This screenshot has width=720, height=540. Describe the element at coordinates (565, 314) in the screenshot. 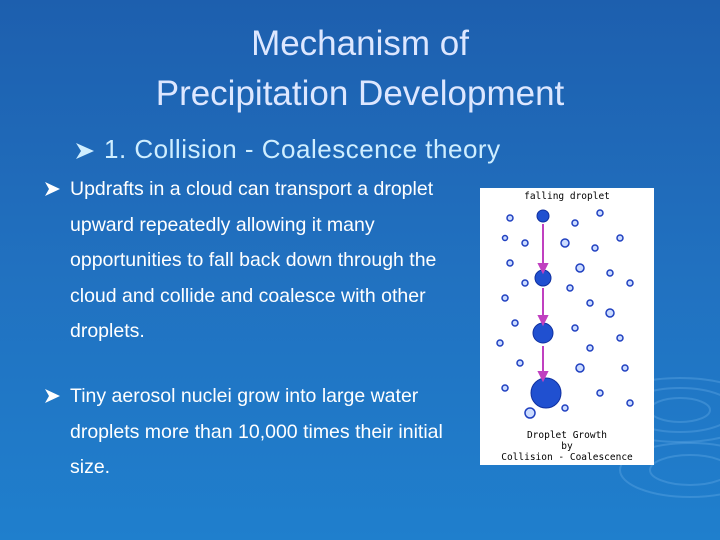

I see `droplet-diagram` at that location.